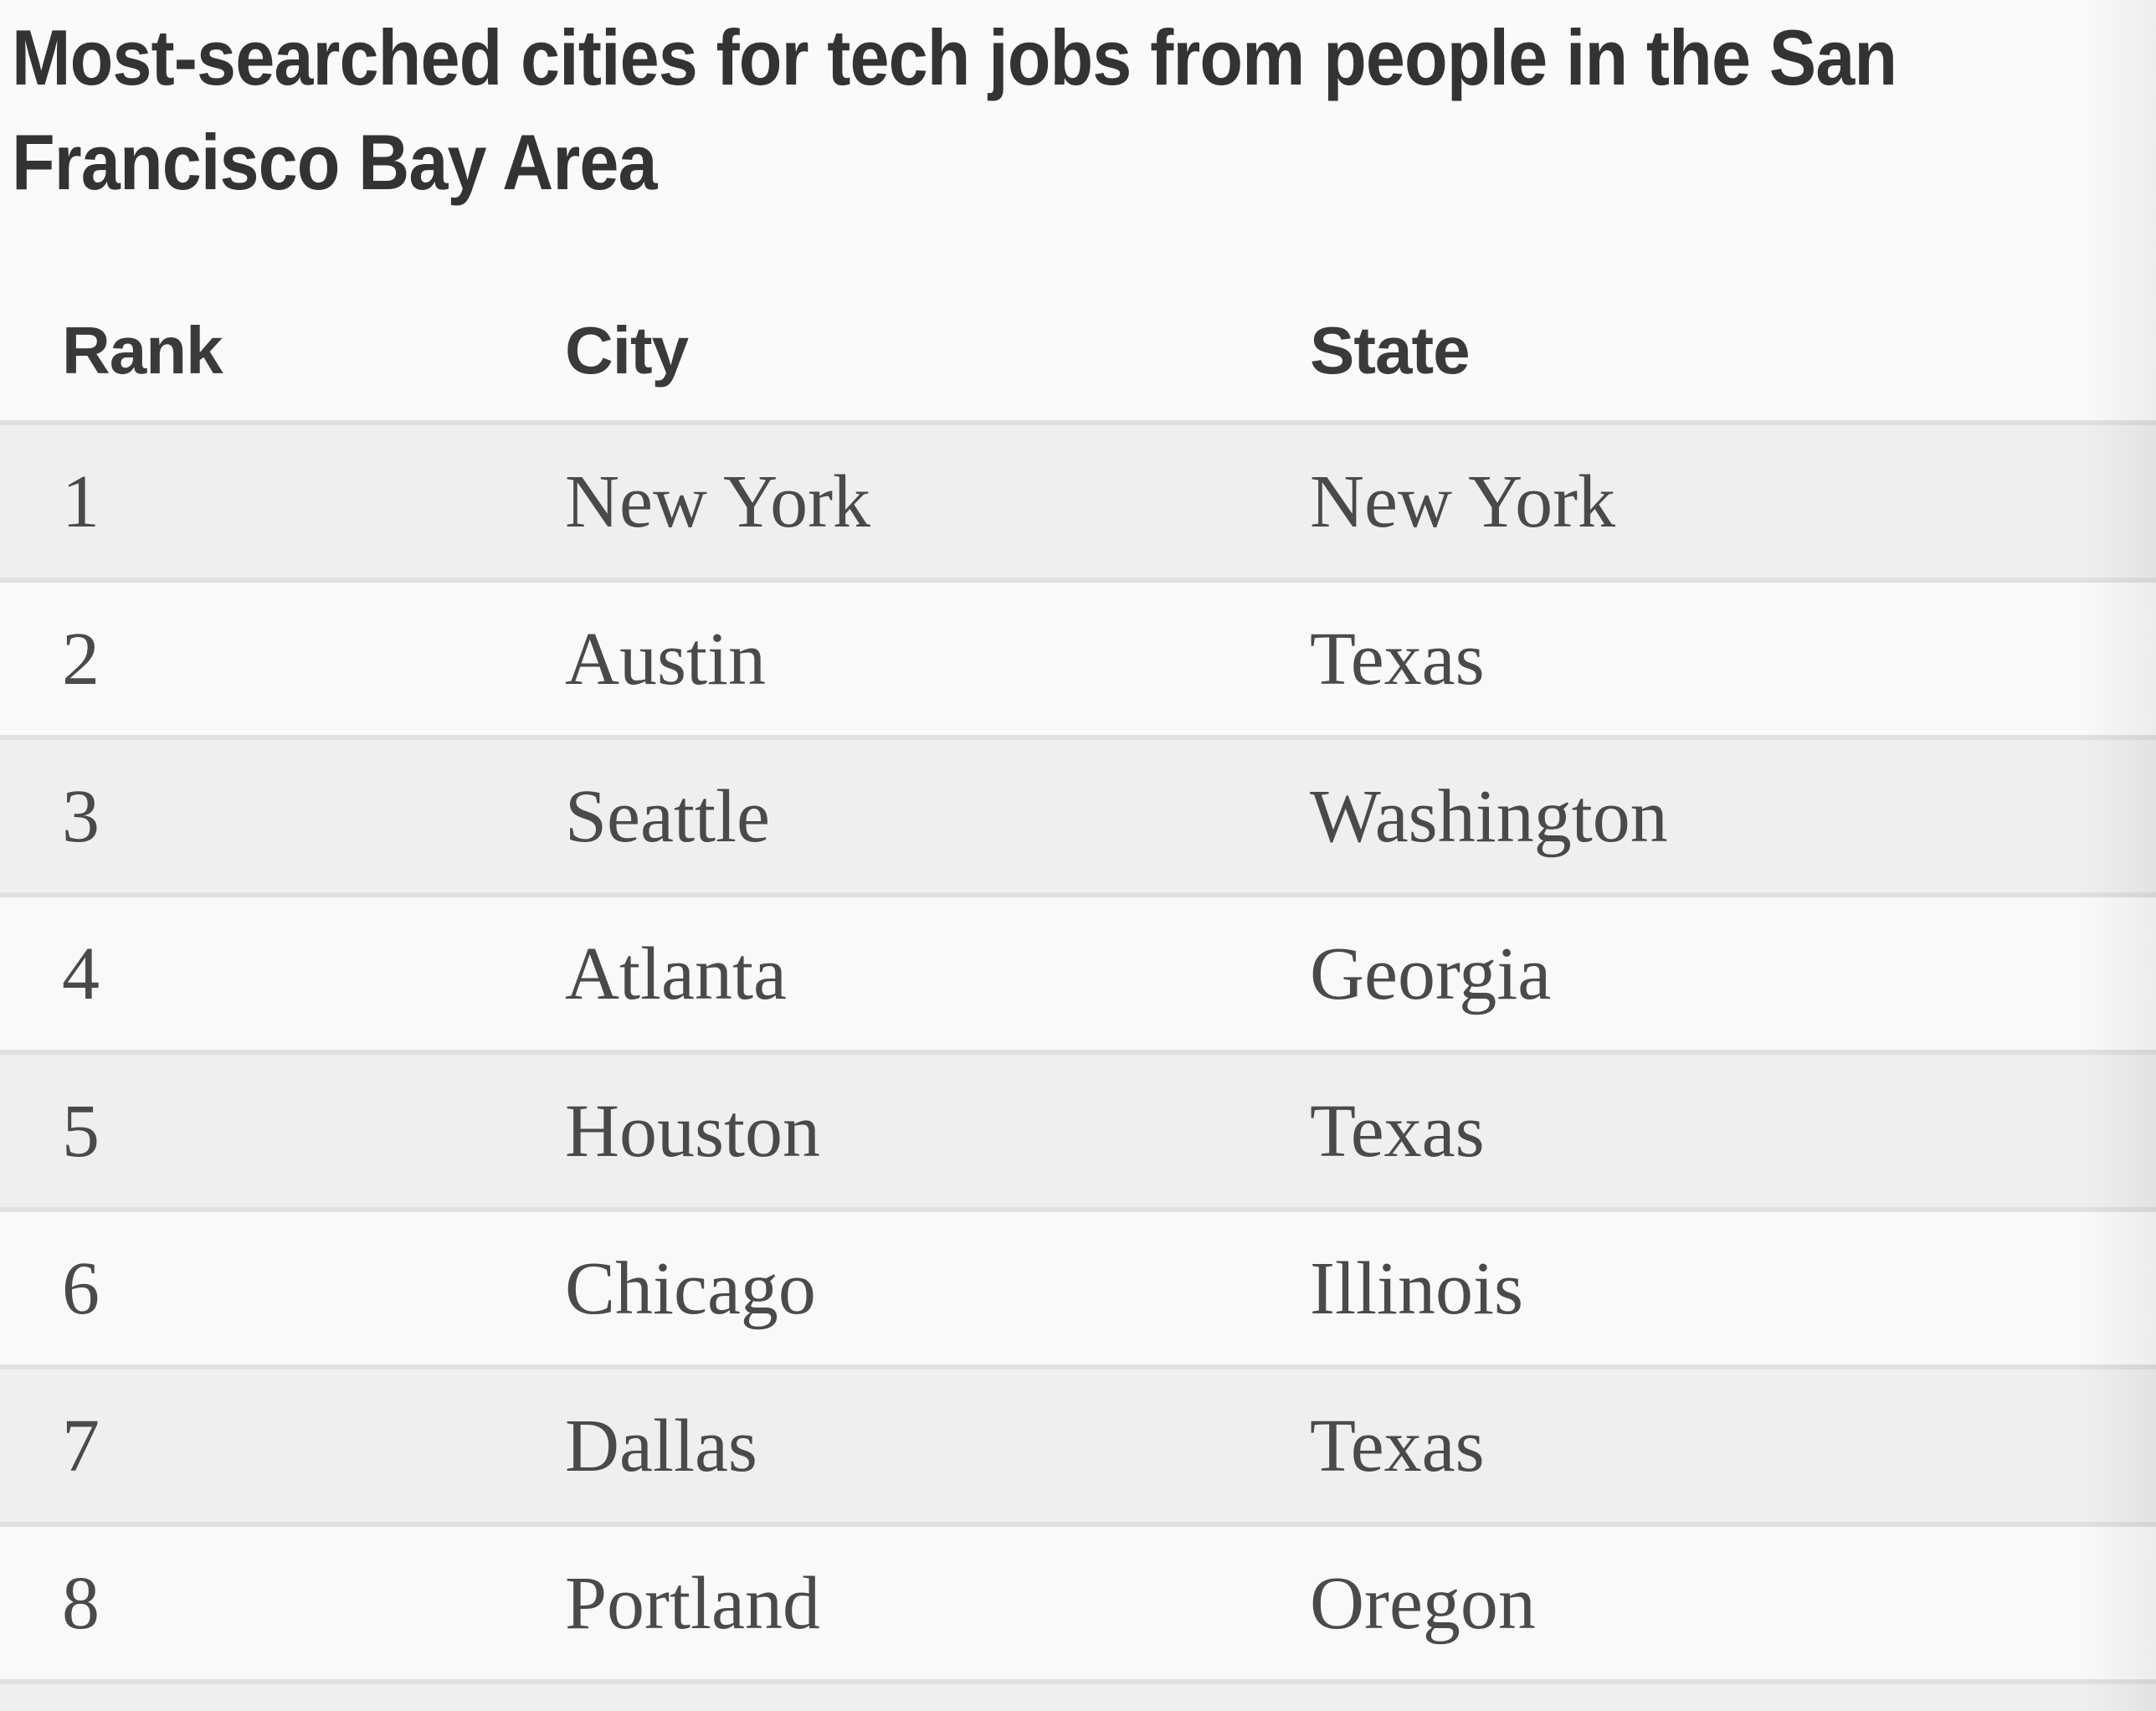  What do you see at coordinates (1078, 1695) in the screenshot?
I see `table-row-partial` at bounding box center [1078, 1695].